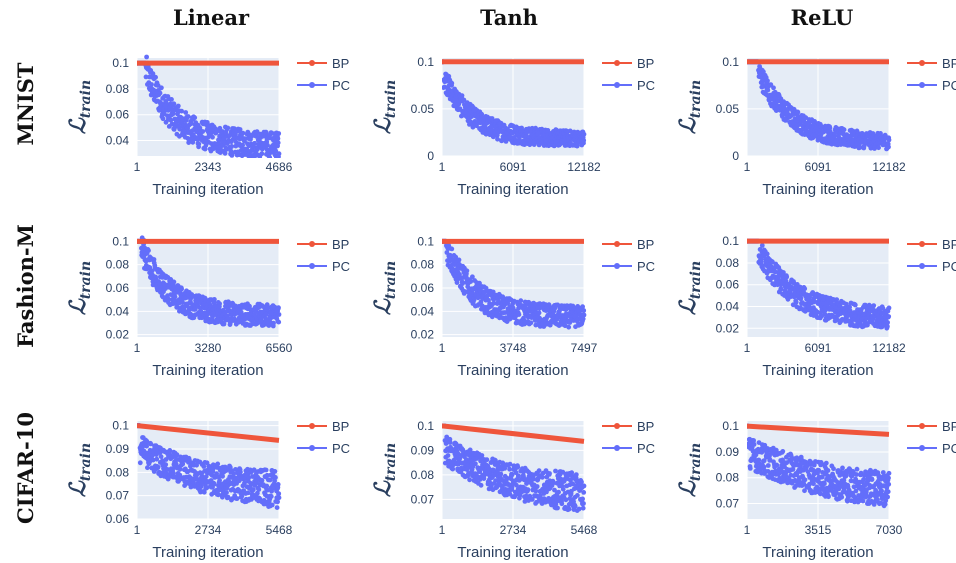 Image resolution: width=956 pixels, height=563 pixels. Describe the element at coordinates (513, 348) in the screenshot. I see `x-tick-label: 3748` at that location.